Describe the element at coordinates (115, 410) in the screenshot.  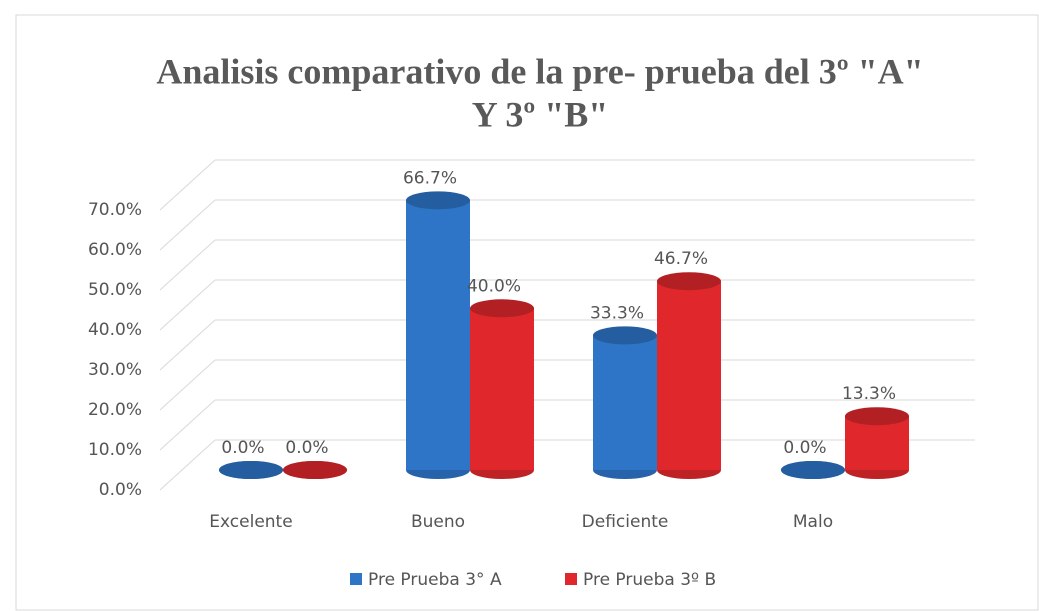
I see `y-tick-label: 20.0%` at that location.